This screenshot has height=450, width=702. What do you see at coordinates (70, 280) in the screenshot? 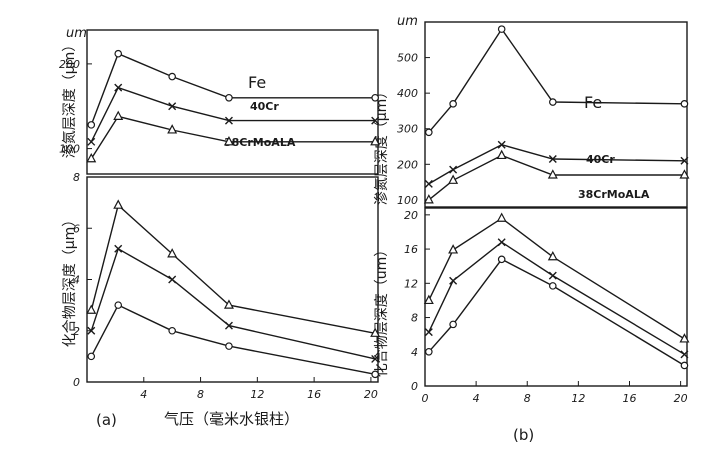
I see `panel-a-bottom-ylabel: 化合物层深度（μm）` at bounding box center [70, 280].